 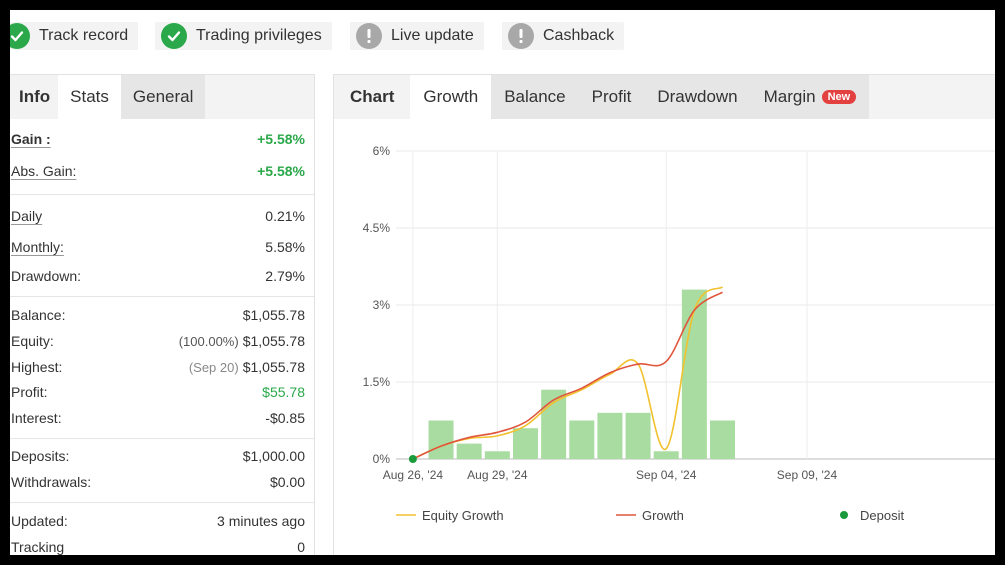 I want to click on stat-abs-gain: Abs. Gain: +5.58%, so click(x=157, y=171).